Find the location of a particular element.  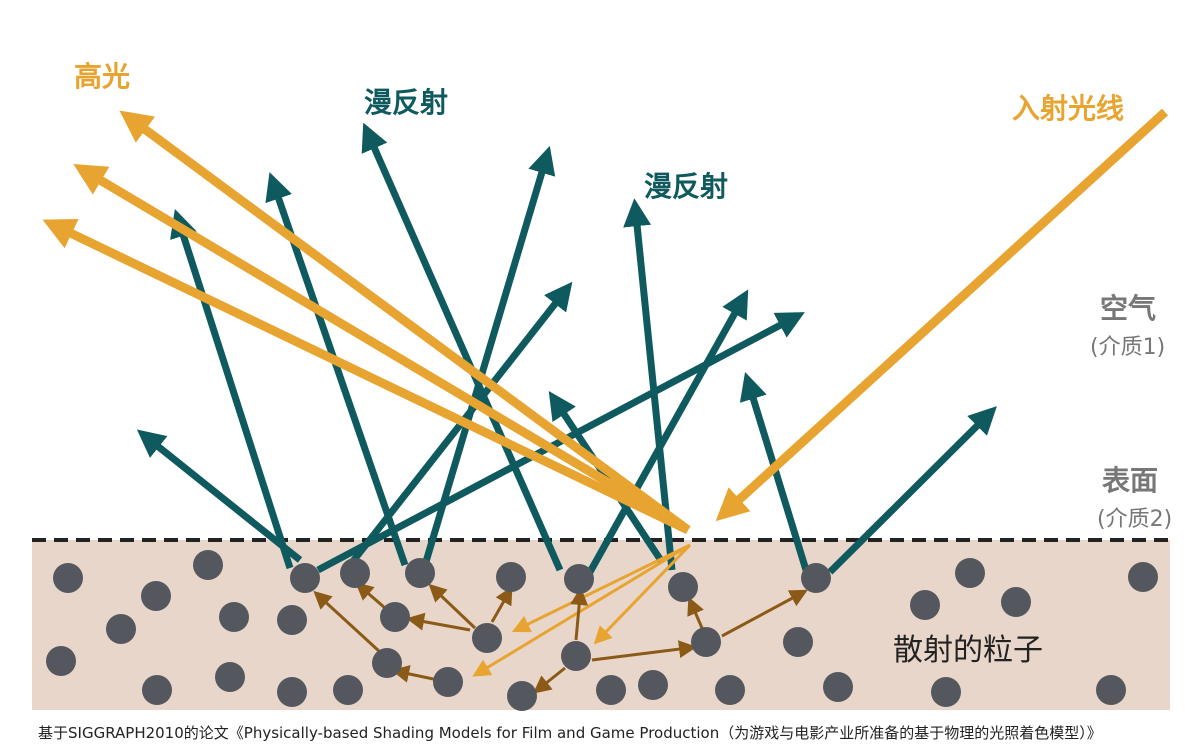

surface-label: 表面 is located at coordinates (1130, 480).